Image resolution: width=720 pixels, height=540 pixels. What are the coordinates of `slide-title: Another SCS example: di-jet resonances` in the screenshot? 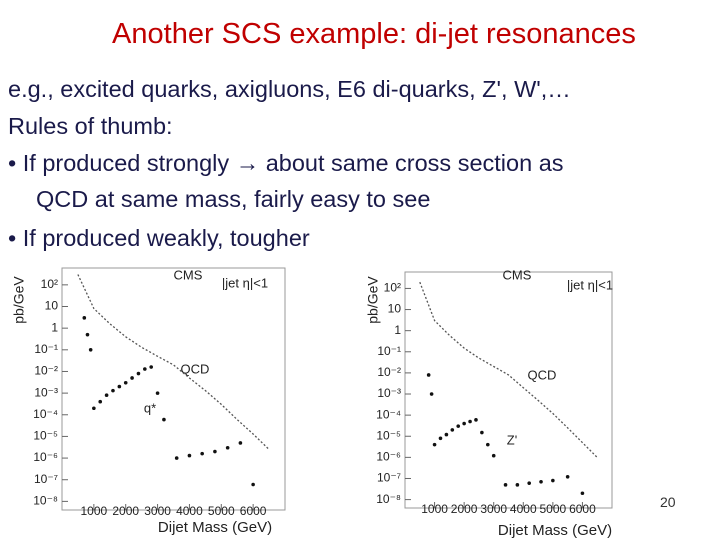 It's located at (374, 34).